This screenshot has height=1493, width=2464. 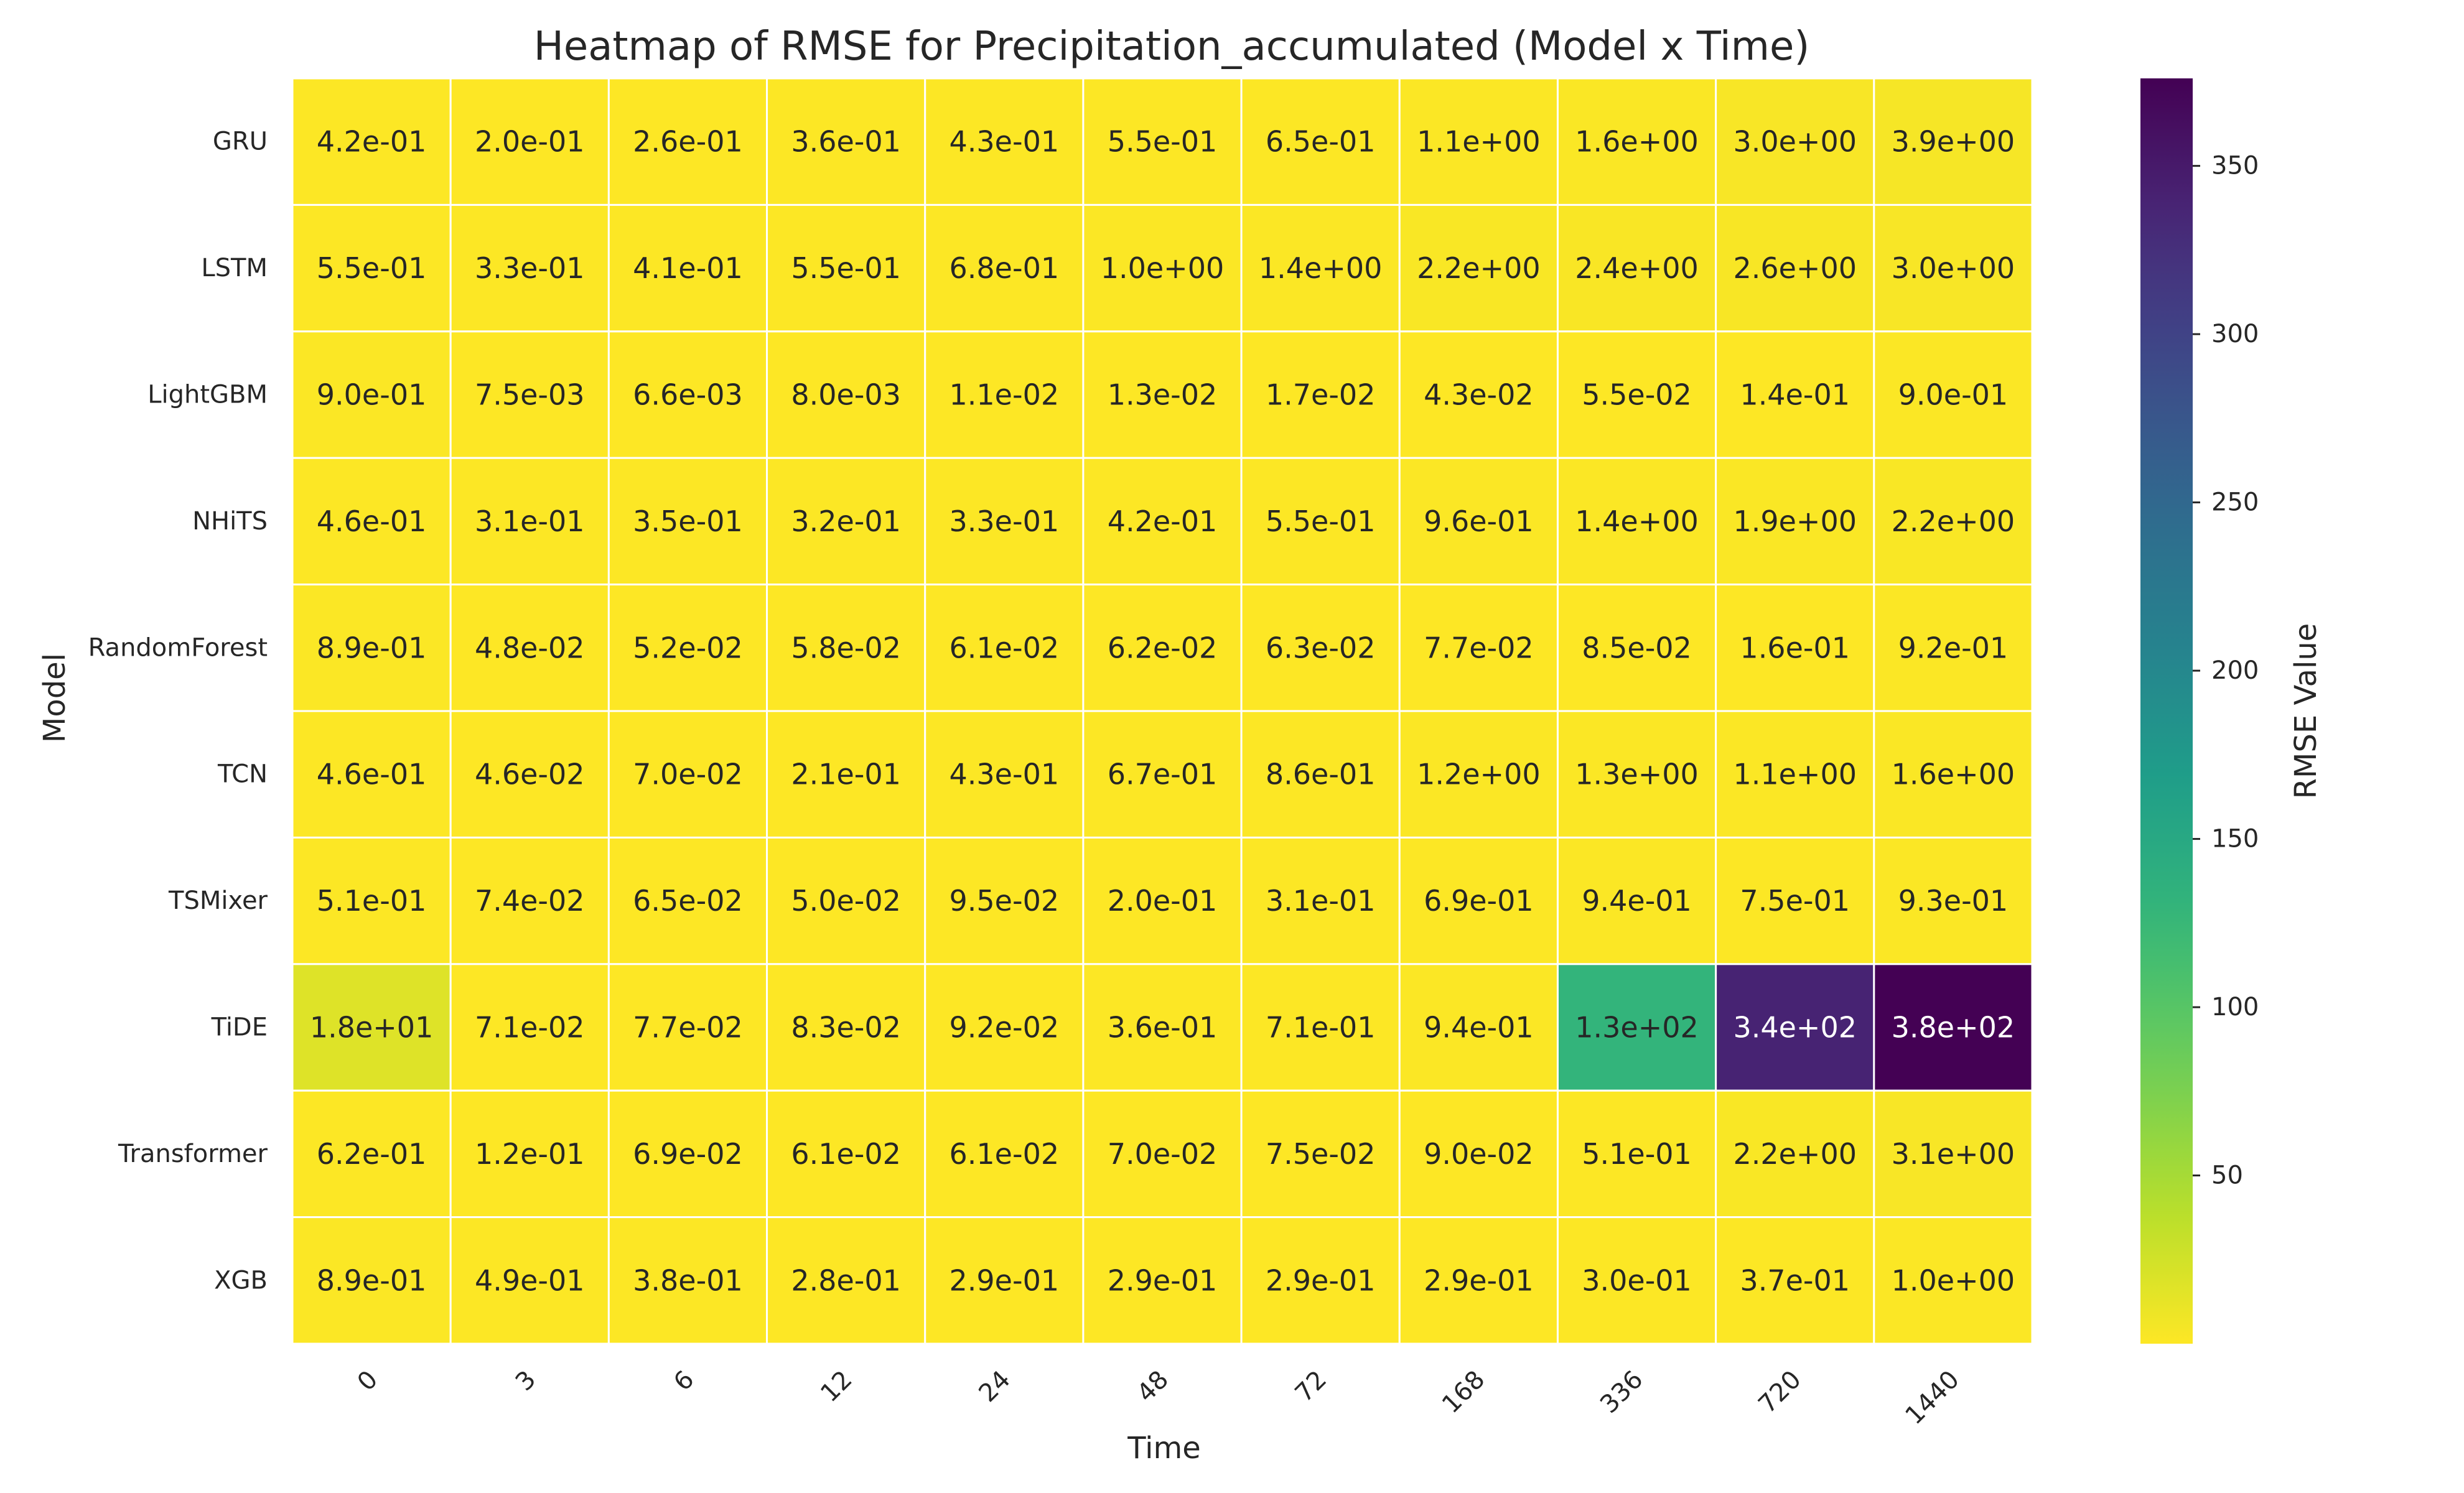 I want to click on cell-value-label: 2.6e+00, so click(x=1795, y=268).